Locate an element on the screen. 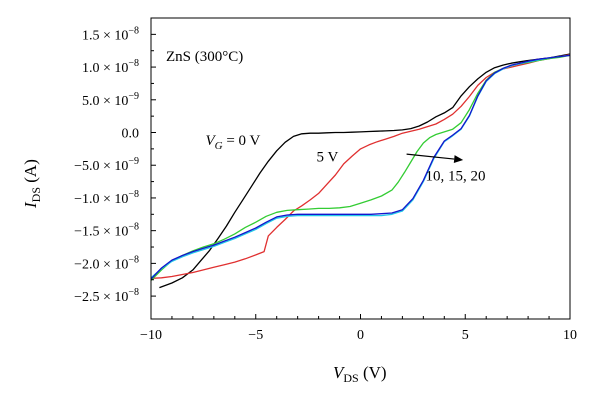 Image resolution: width=600 pixels, height=407 pixels. x-tick-label: −10 is located at coordinates (151, 335).